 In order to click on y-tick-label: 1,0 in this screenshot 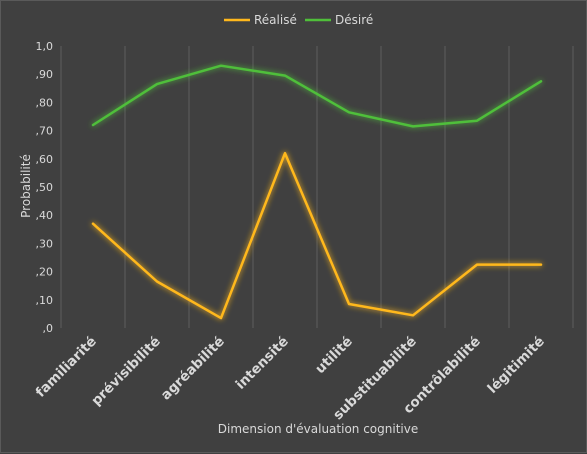, I will do `click(45, 46)`.